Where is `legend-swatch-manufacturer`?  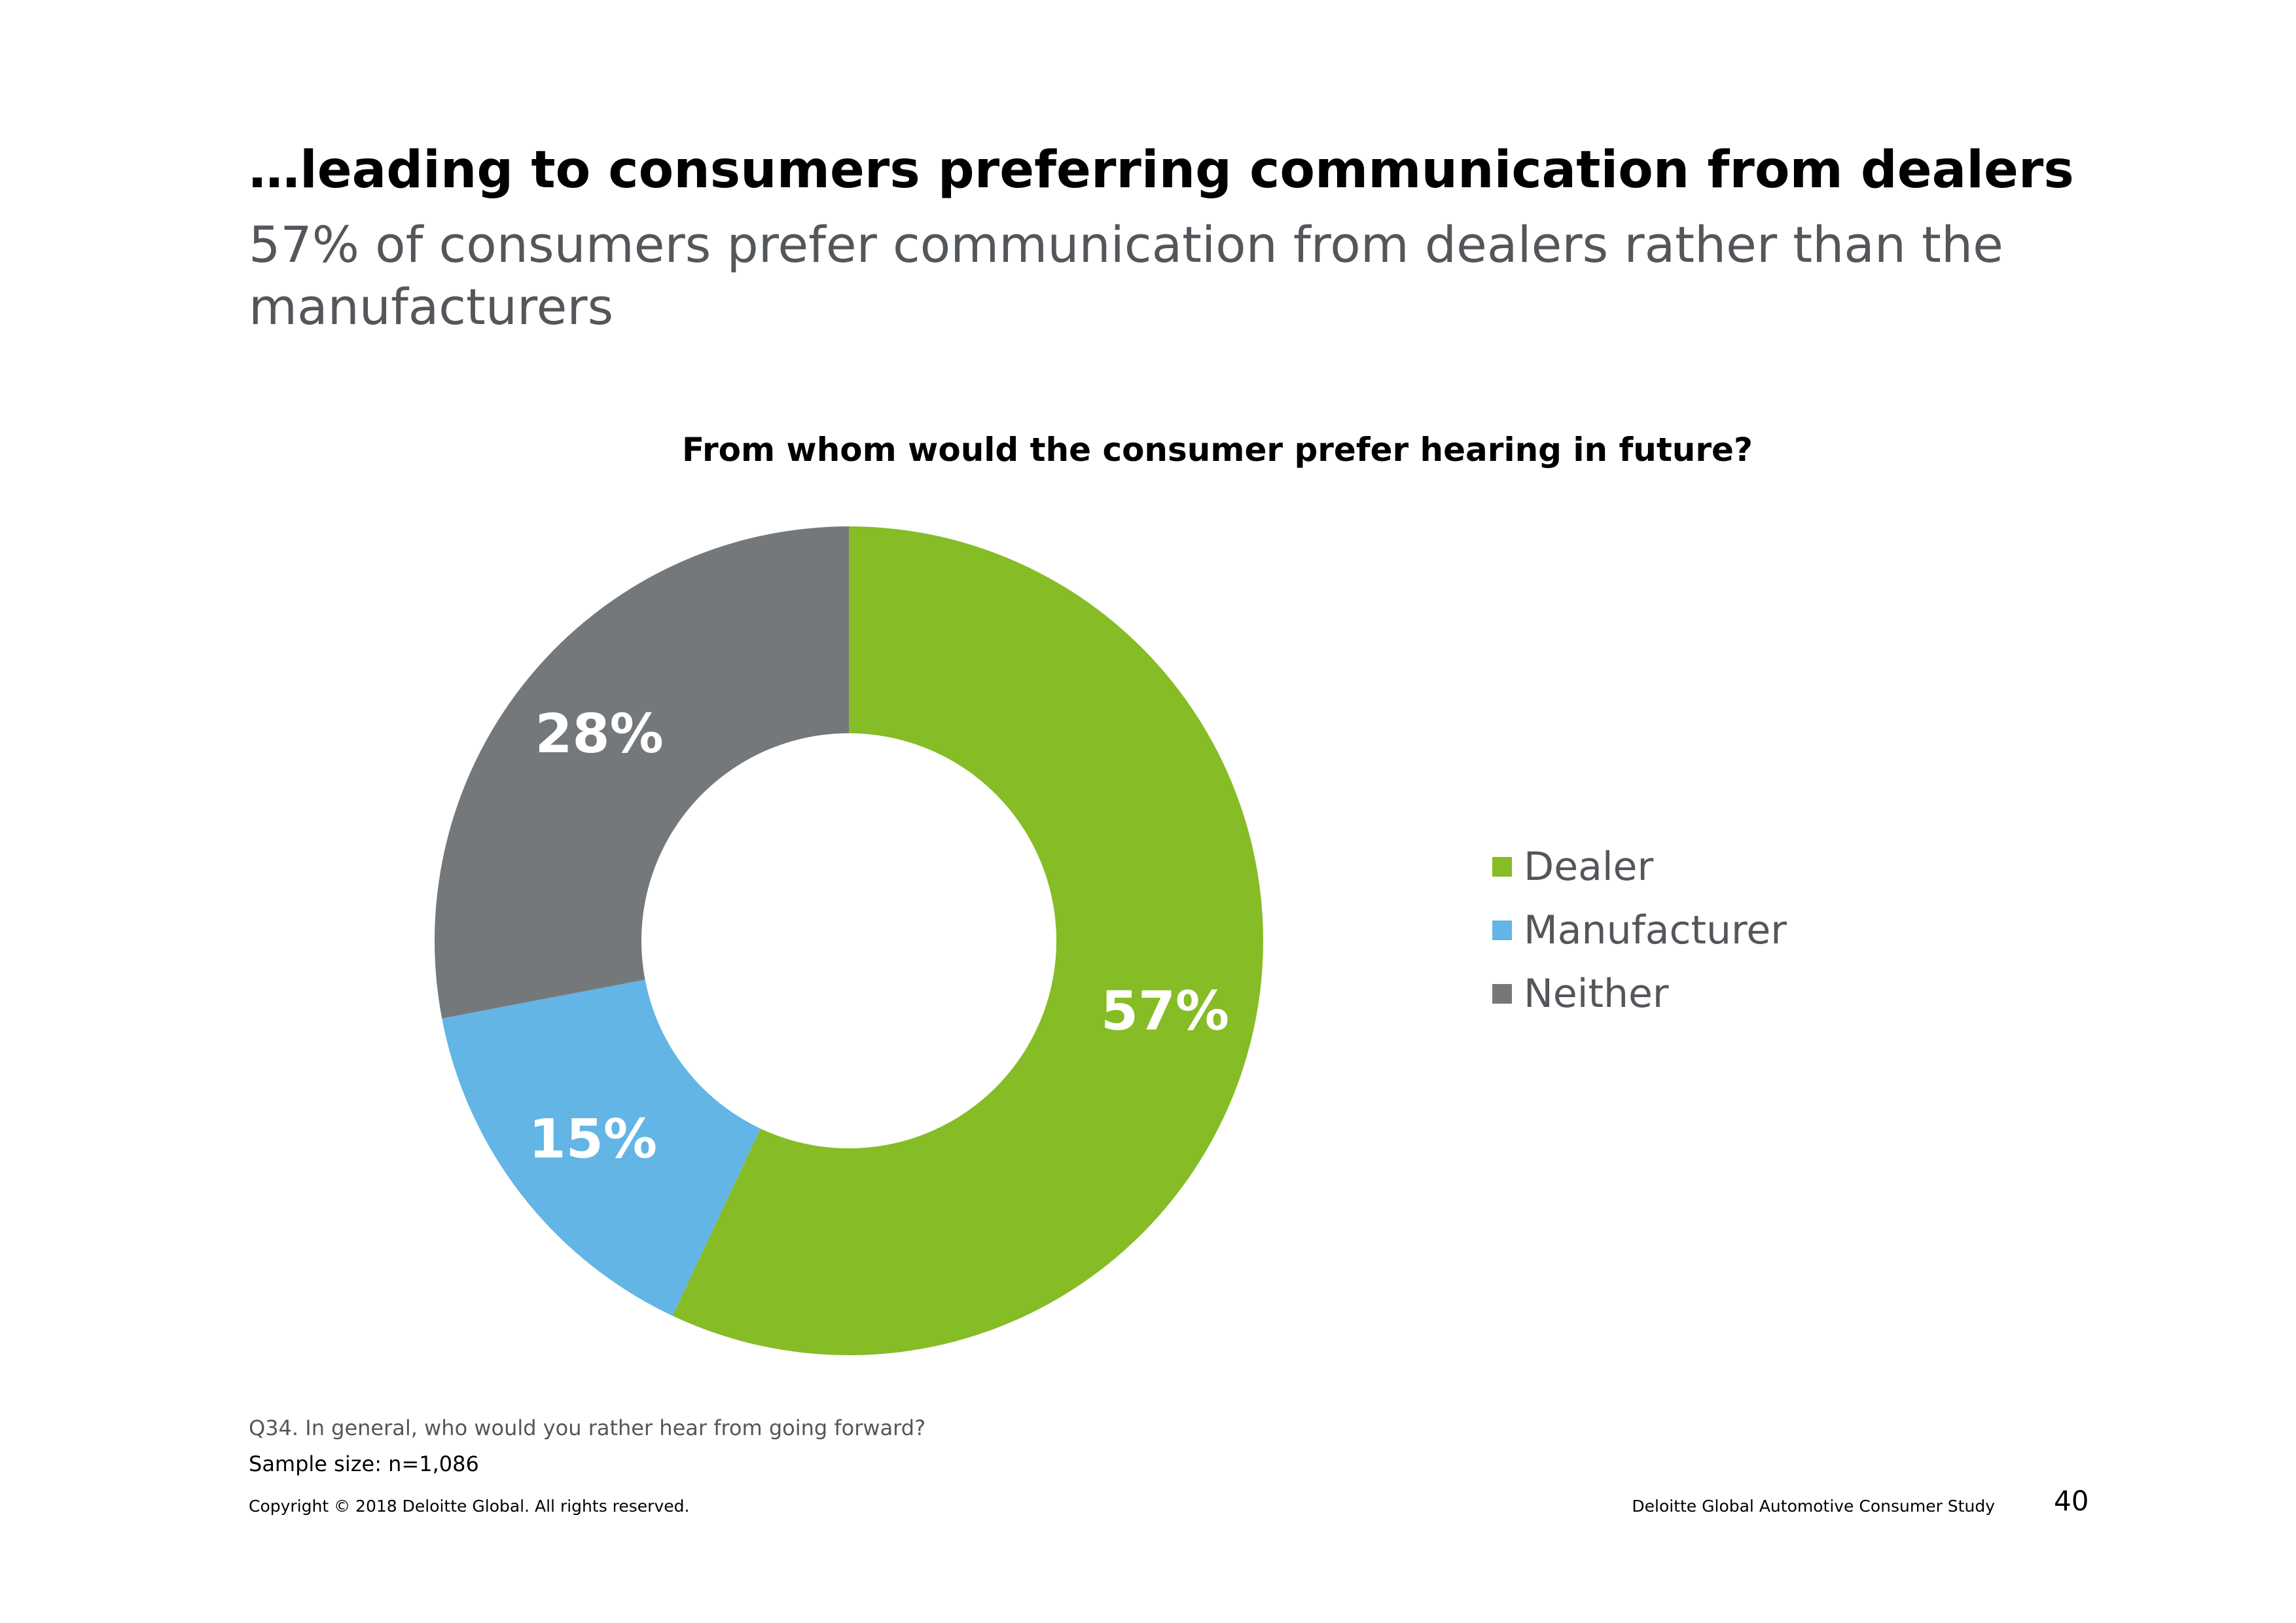
legend-swatch-manufacturer is located at coordinates (1502, 930).